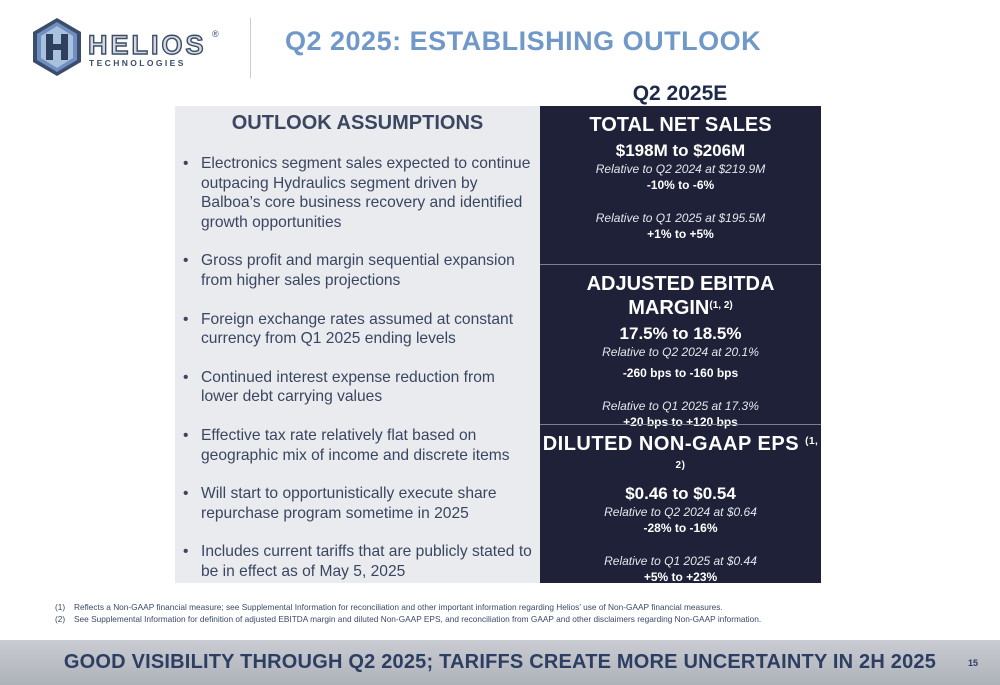 This screenshot has height=685, width=1000. What do you see at coordinates (680, 406) in the screenshot?
I see `comparison-note: Relative to Q1 2025 at 17.3%` at bounding box center [680, 406].